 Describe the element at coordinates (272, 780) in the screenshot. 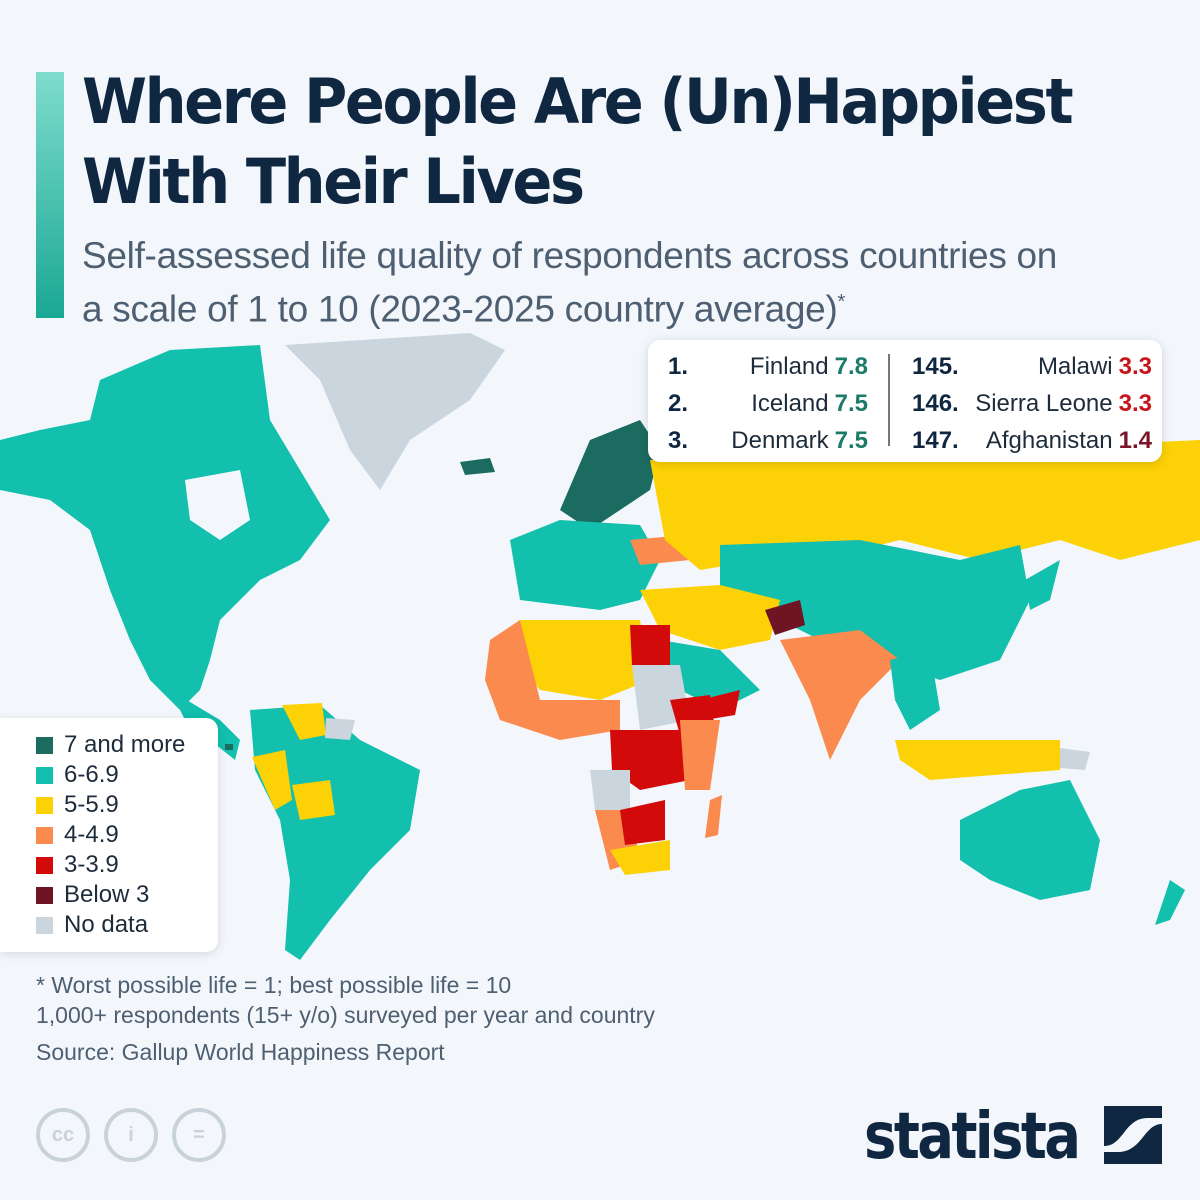

I see `peru` at that location.